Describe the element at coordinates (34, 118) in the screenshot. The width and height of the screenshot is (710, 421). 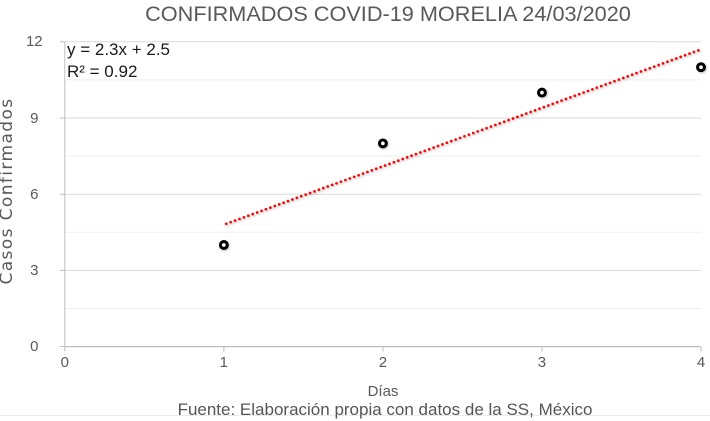
I see `y-tick-label: 9` at that location.